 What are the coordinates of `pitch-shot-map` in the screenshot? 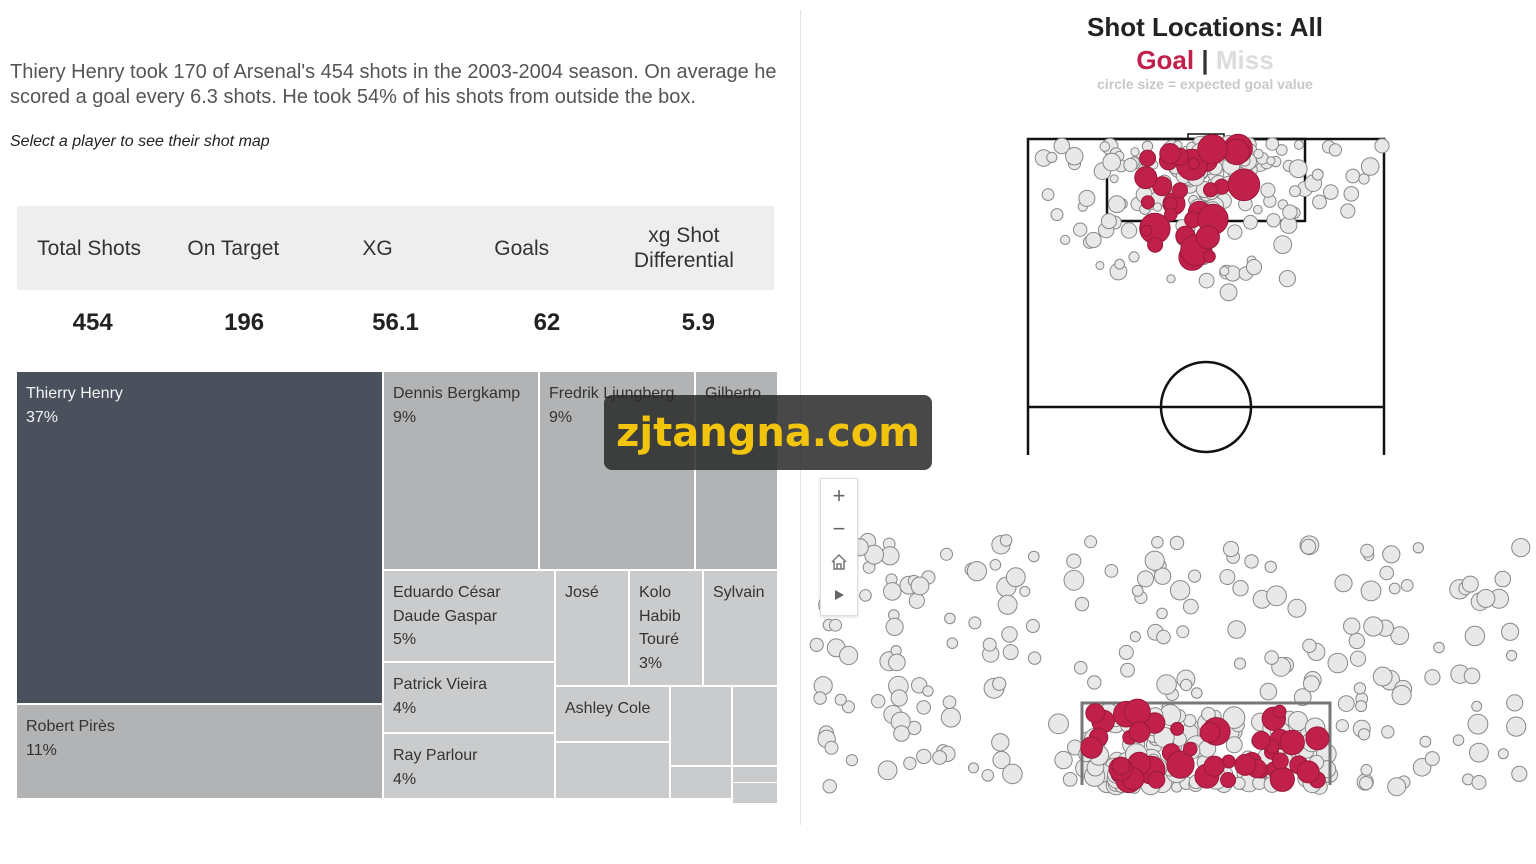 It's located at (1206, 290).